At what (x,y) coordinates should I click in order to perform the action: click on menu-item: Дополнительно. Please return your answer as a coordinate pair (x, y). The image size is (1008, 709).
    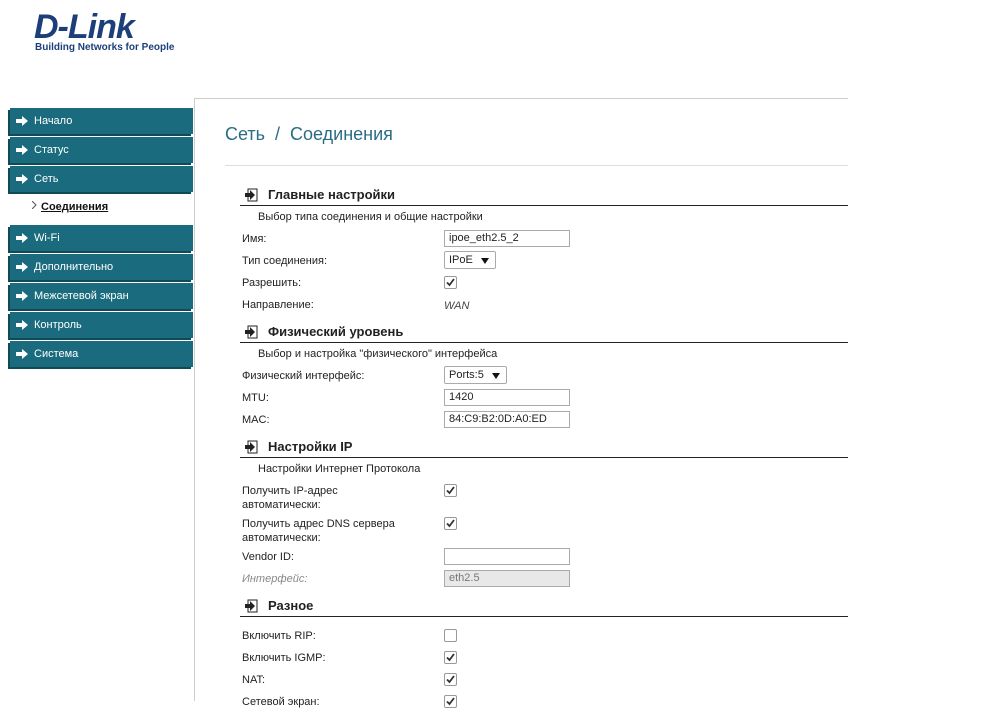
    Looking at the image, I should click on (101, 267).